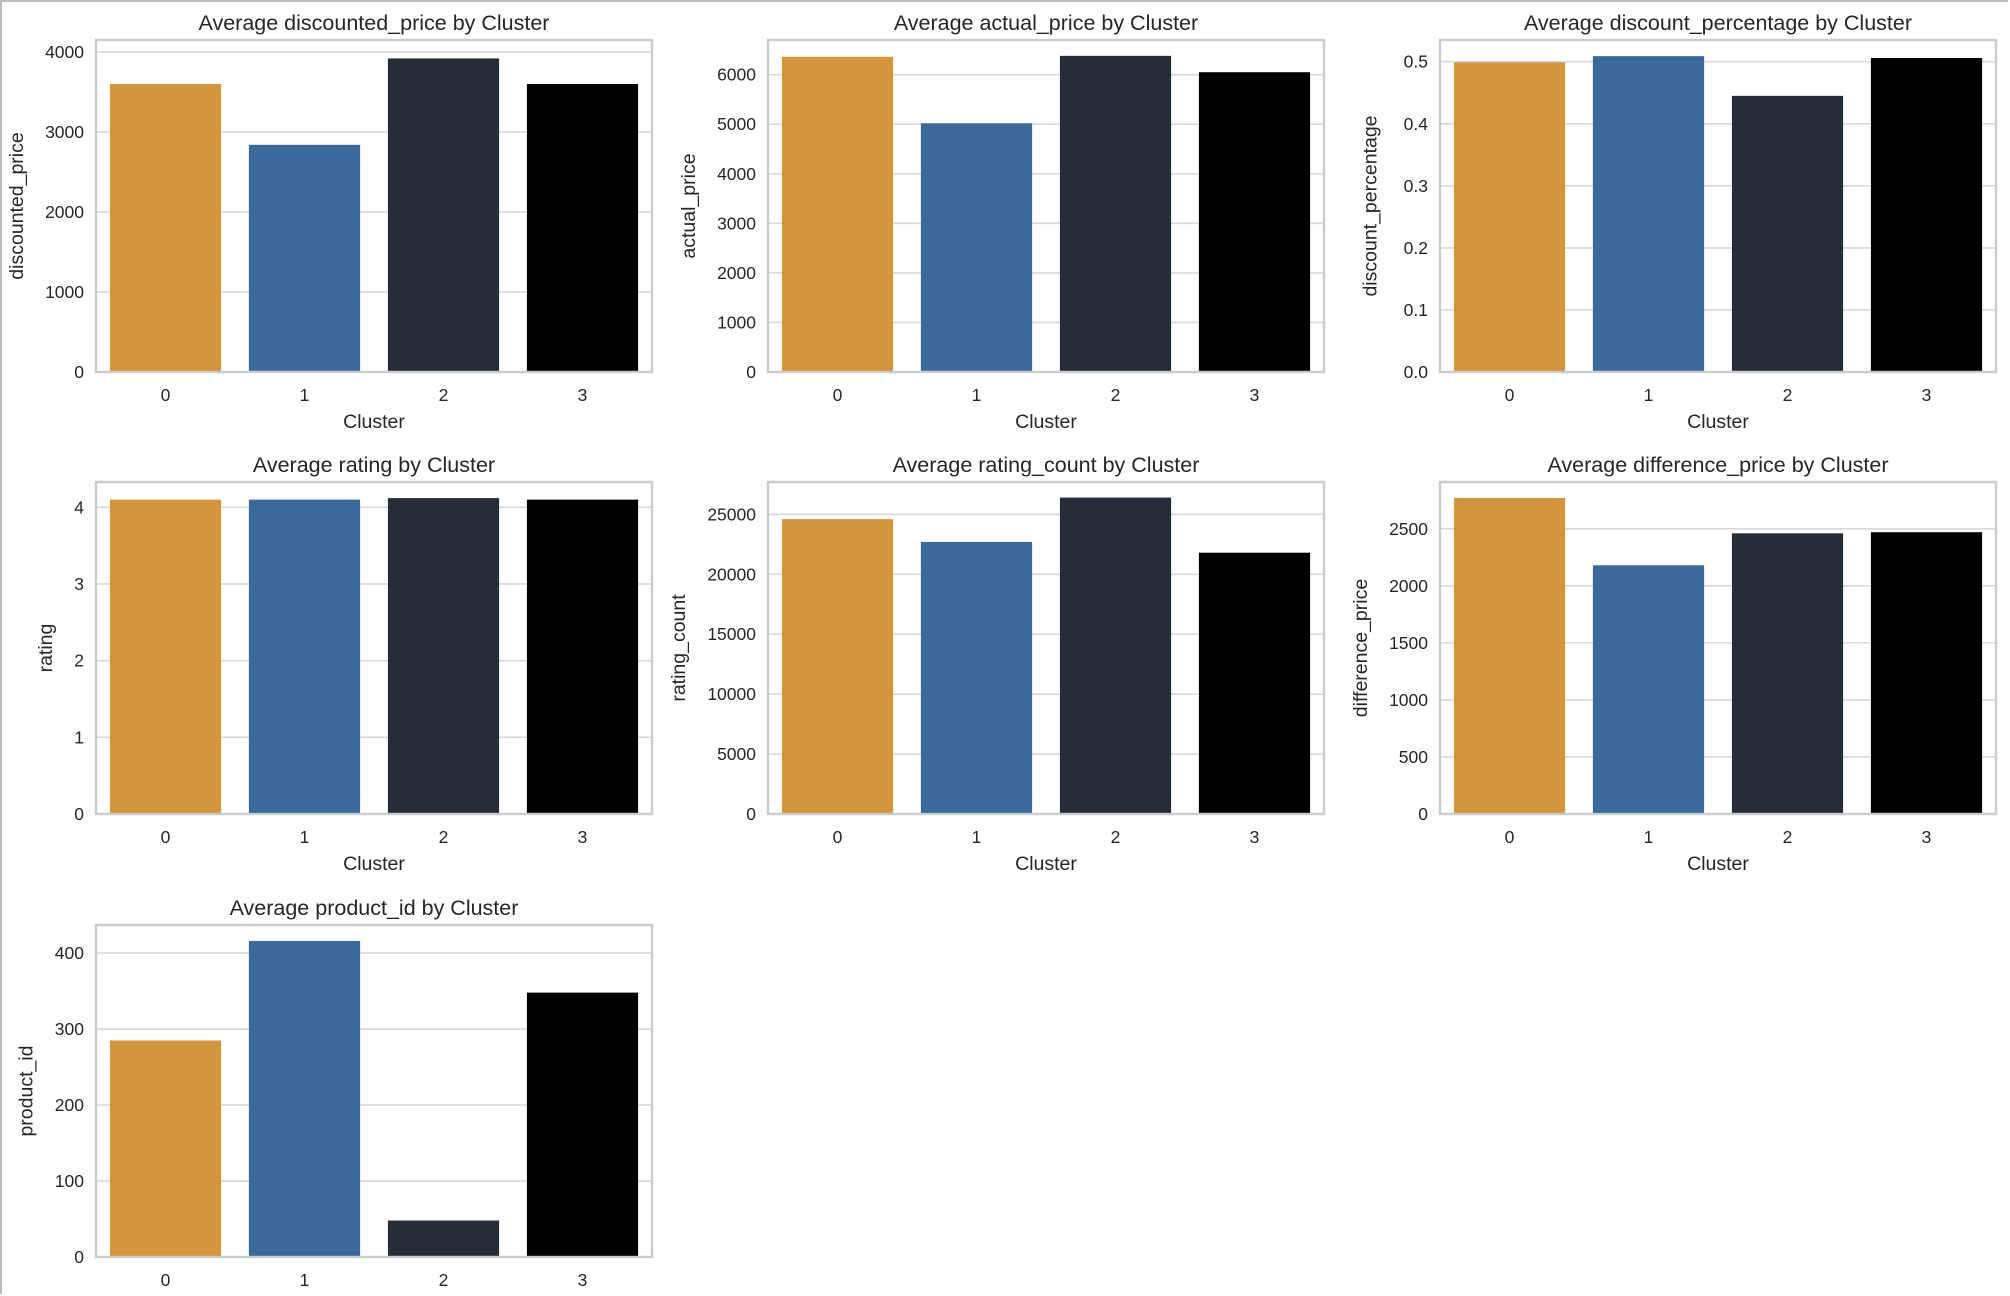 The width and height of the screenshot is (2010, 1296). I want to click on y-tick-label: 6000, so click(736, 75).